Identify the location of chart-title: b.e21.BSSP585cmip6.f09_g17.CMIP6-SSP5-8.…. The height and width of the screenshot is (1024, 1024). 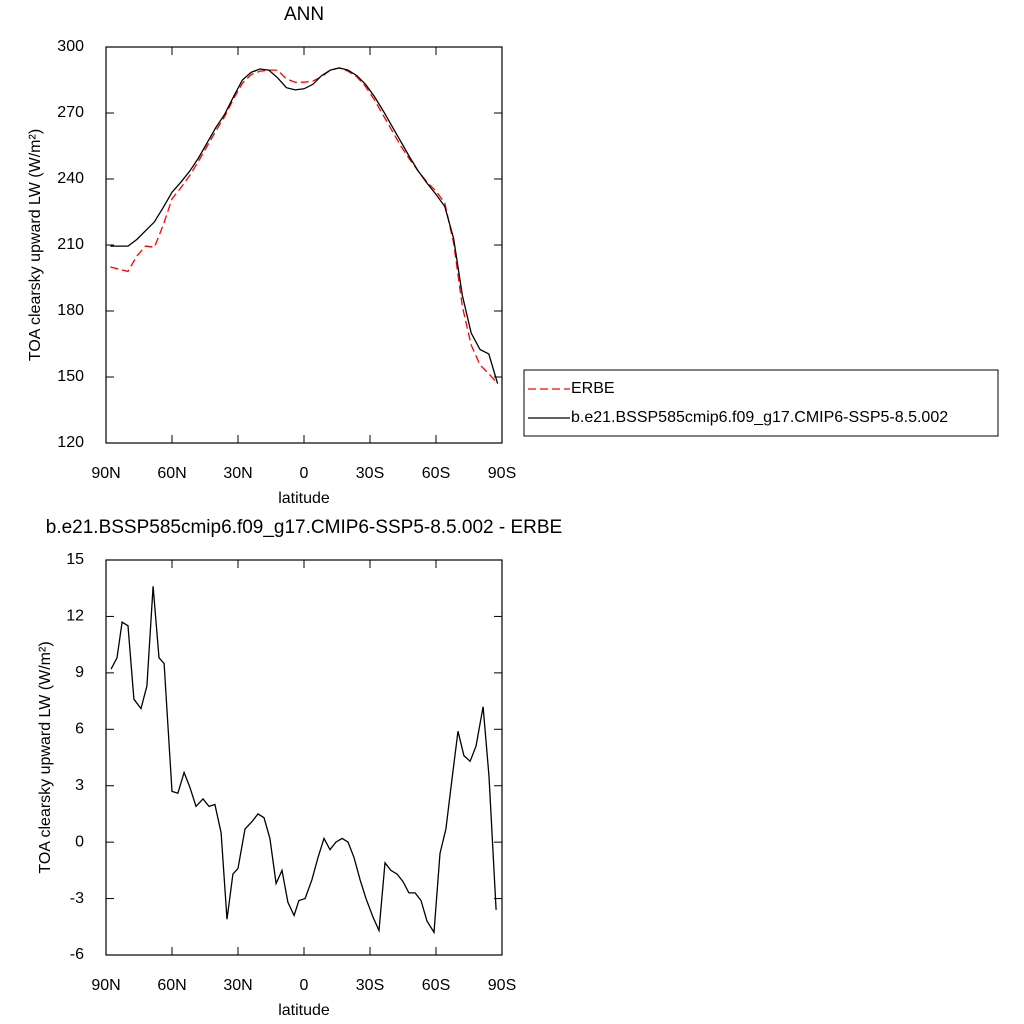
(304, 527).